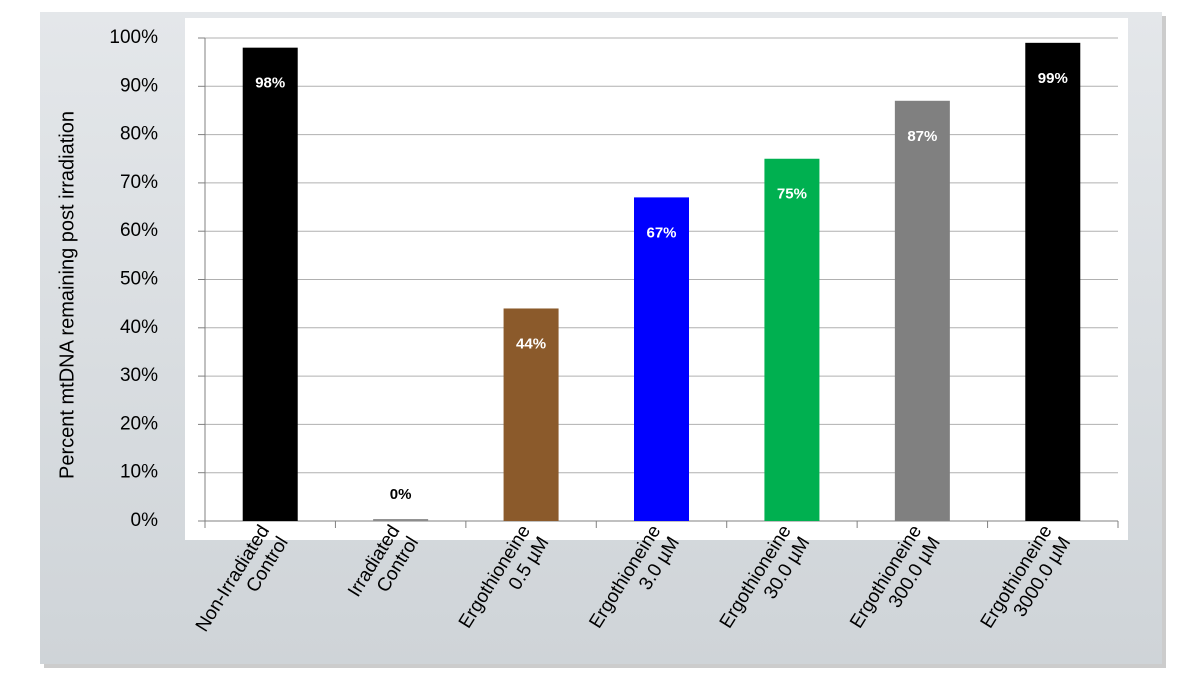  What do you see at coordinates (145, 520) in the screenshot?
I see `y-tick-label: 0%` at bounding box center [145, 520].